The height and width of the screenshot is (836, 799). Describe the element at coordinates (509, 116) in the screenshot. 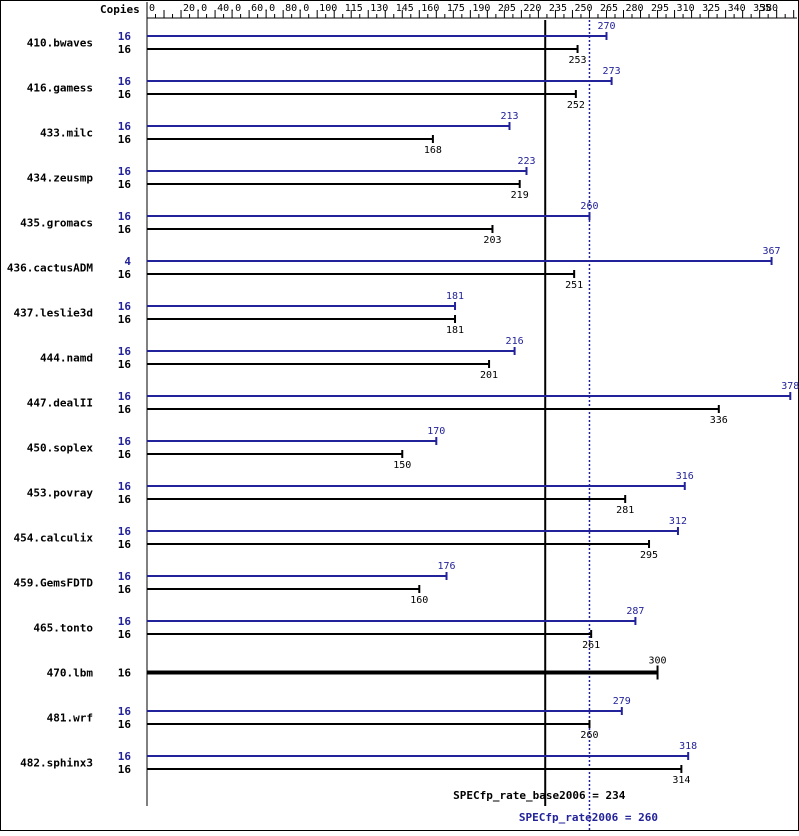

I see `peak-value-label: 213` at that location.